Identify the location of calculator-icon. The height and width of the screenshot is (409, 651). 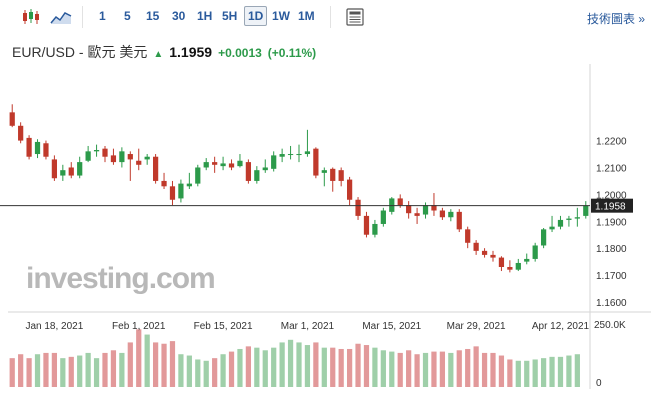
(355, 17).